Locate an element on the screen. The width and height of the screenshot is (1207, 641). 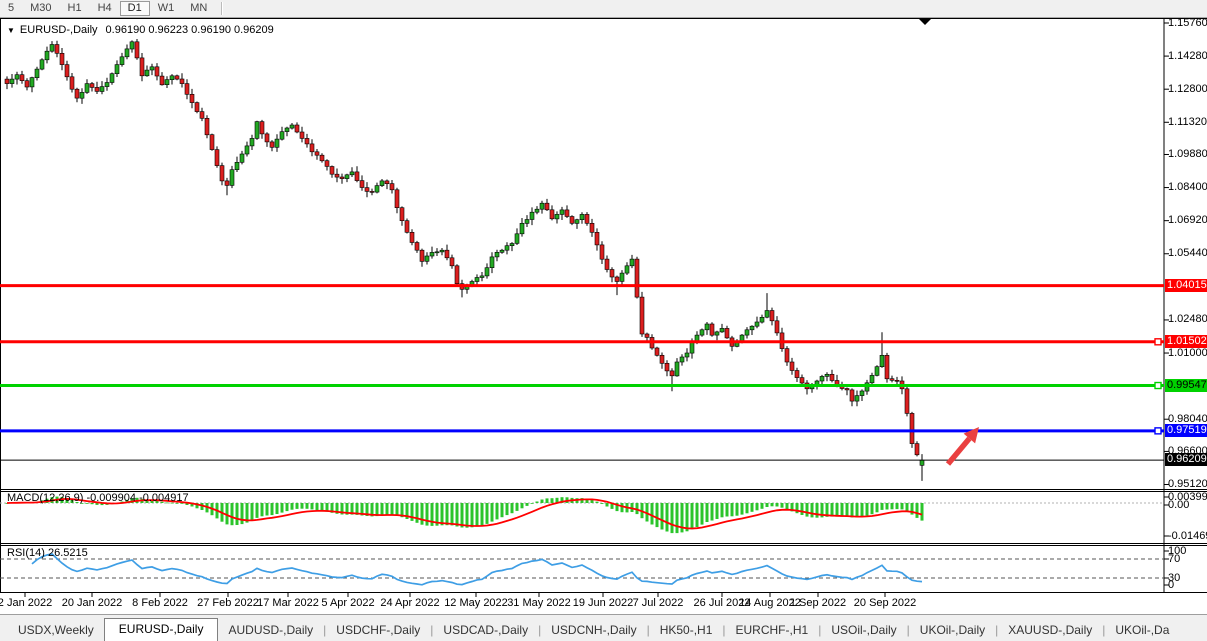
date-axis-label: 8 Feb 2022 is located at coordinates (160, 603).